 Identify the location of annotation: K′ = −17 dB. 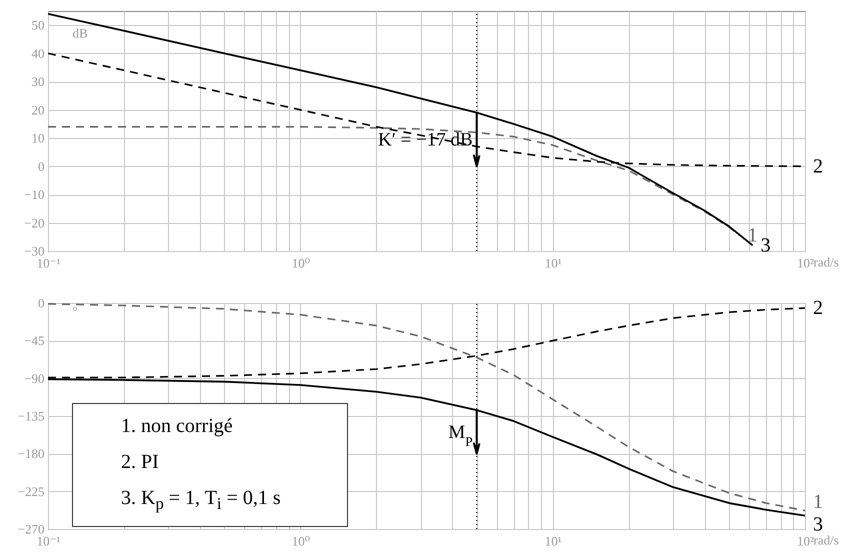
(425, 139).